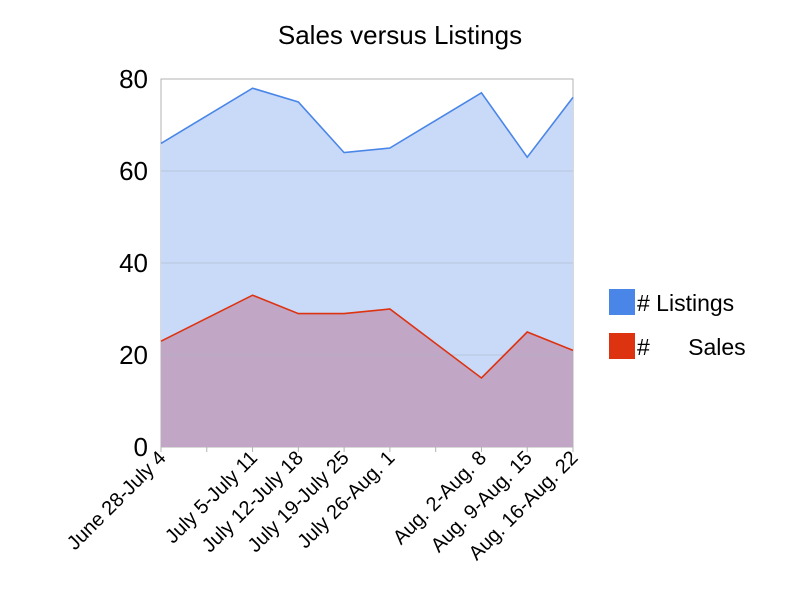 The height and width of the screenshot is (600, 800). I want to click on y-tick-label: 40, so click(133, 263).